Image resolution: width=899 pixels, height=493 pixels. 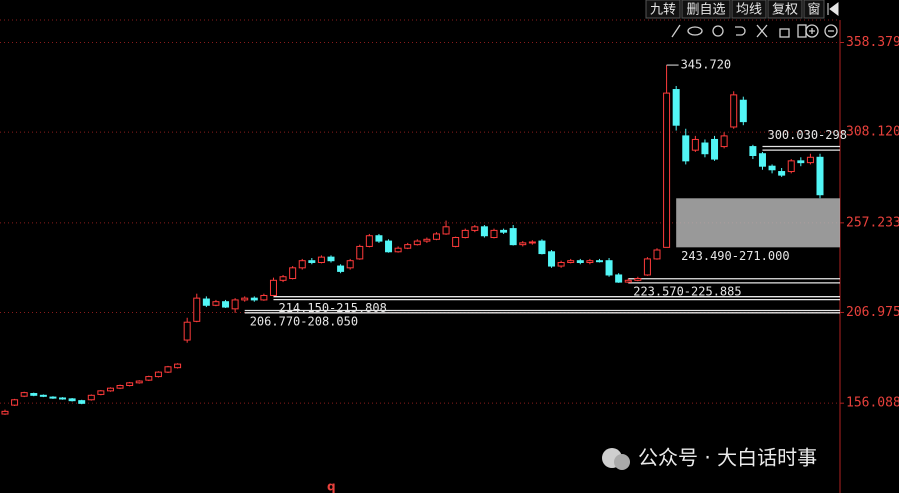 What do you see at coordinates (622, 462) in the screenshot?
I see `watermark-icon` at bounding box center [622, 462].